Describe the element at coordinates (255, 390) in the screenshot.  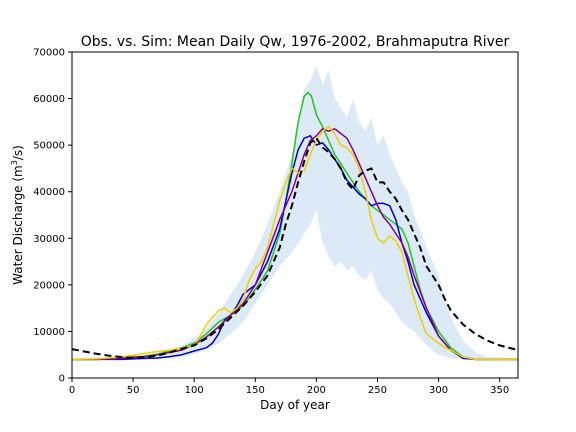
I see `x-tick-label: 150` at that location.